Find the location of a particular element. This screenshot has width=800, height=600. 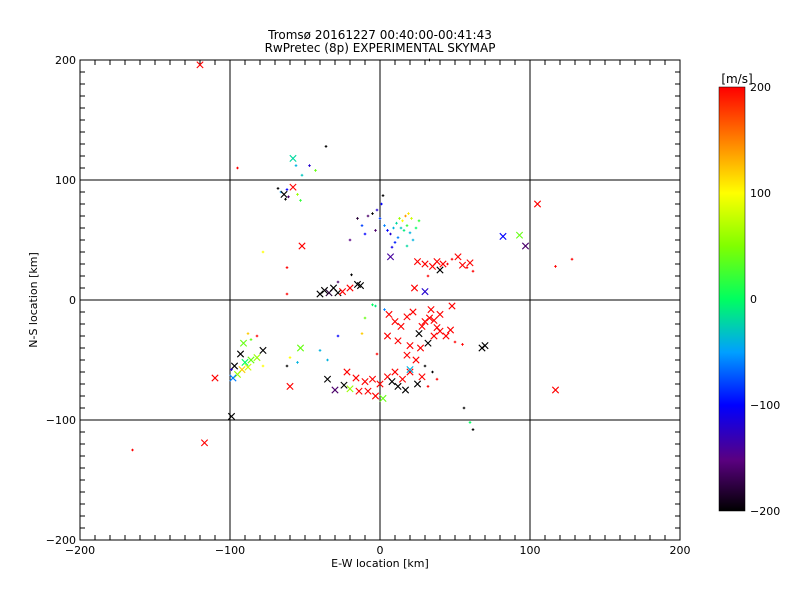

colorbar-tick-label: −200 is located at coordinates (765, 511).